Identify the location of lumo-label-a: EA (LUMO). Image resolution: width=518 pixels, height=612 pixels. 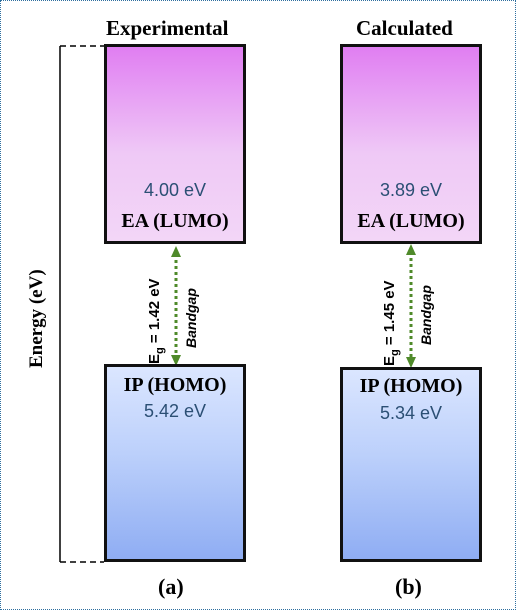
(175, 221).